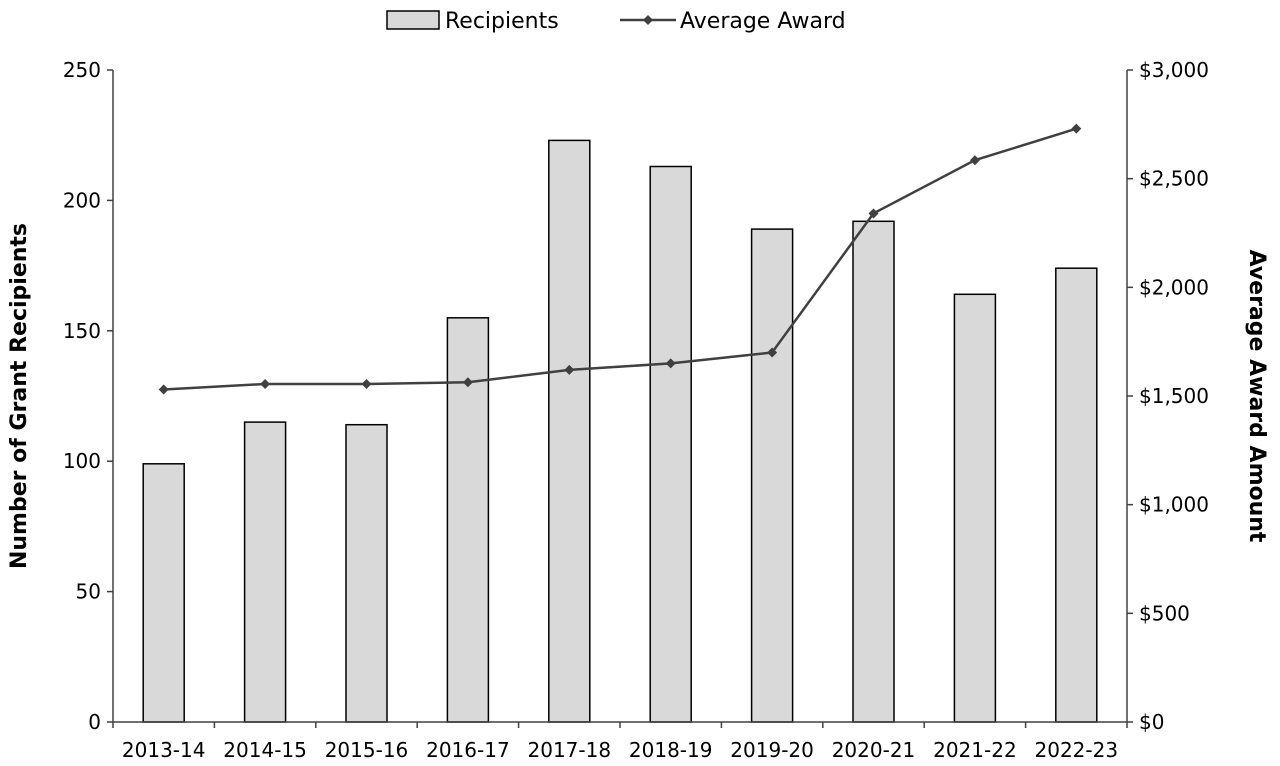 The height and width of the screenshot is (766, 1280). I want to click on left-tick-label: 50, so click(88, 592).